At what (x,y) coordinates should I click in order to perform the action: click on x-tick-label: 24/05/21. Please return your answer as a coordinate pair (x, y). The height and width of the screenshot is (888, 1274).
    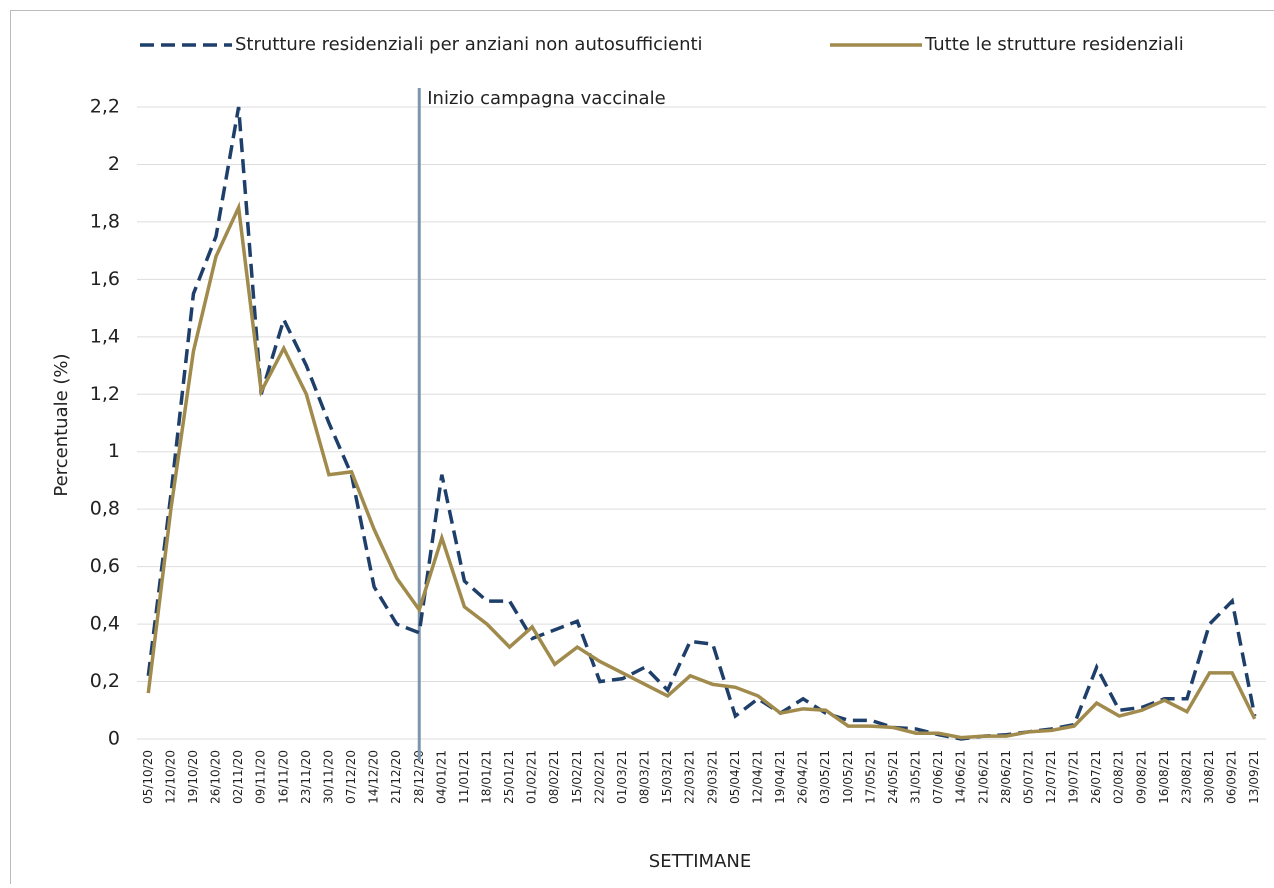
    Looking at the image, I should click on (893, 777).